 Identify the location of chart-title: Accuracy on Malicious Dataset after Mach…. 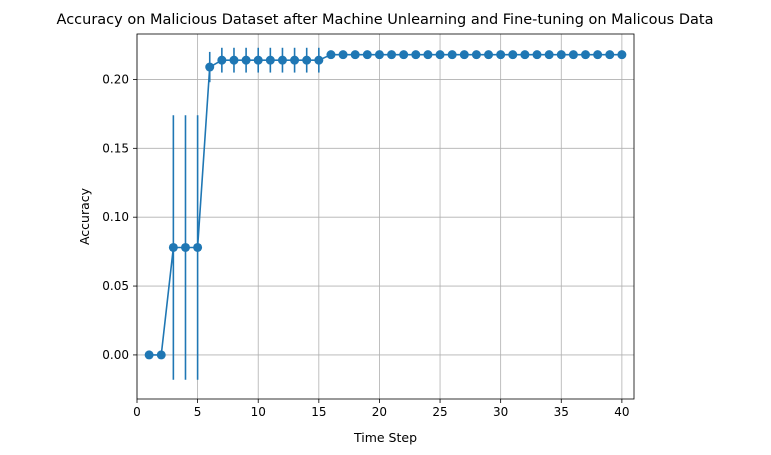
(385, 20).